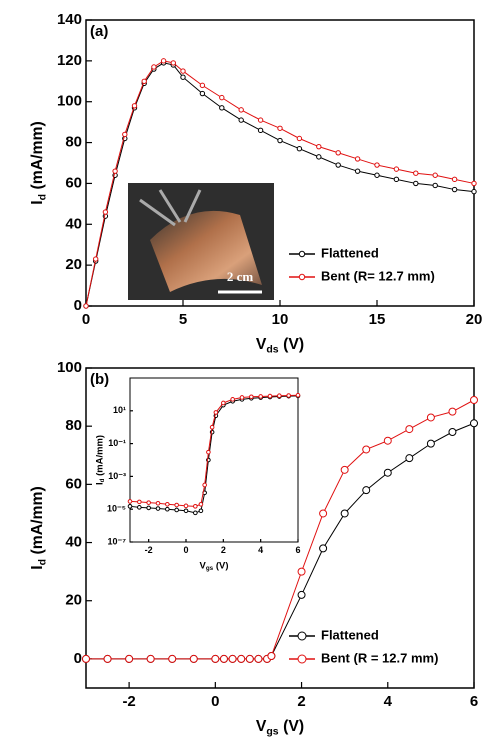 This screenshot has width=486, height=747. Describe the element at coordinates (240, 276) in the screenshot. I see `scale-label: 2 cm` at that location.